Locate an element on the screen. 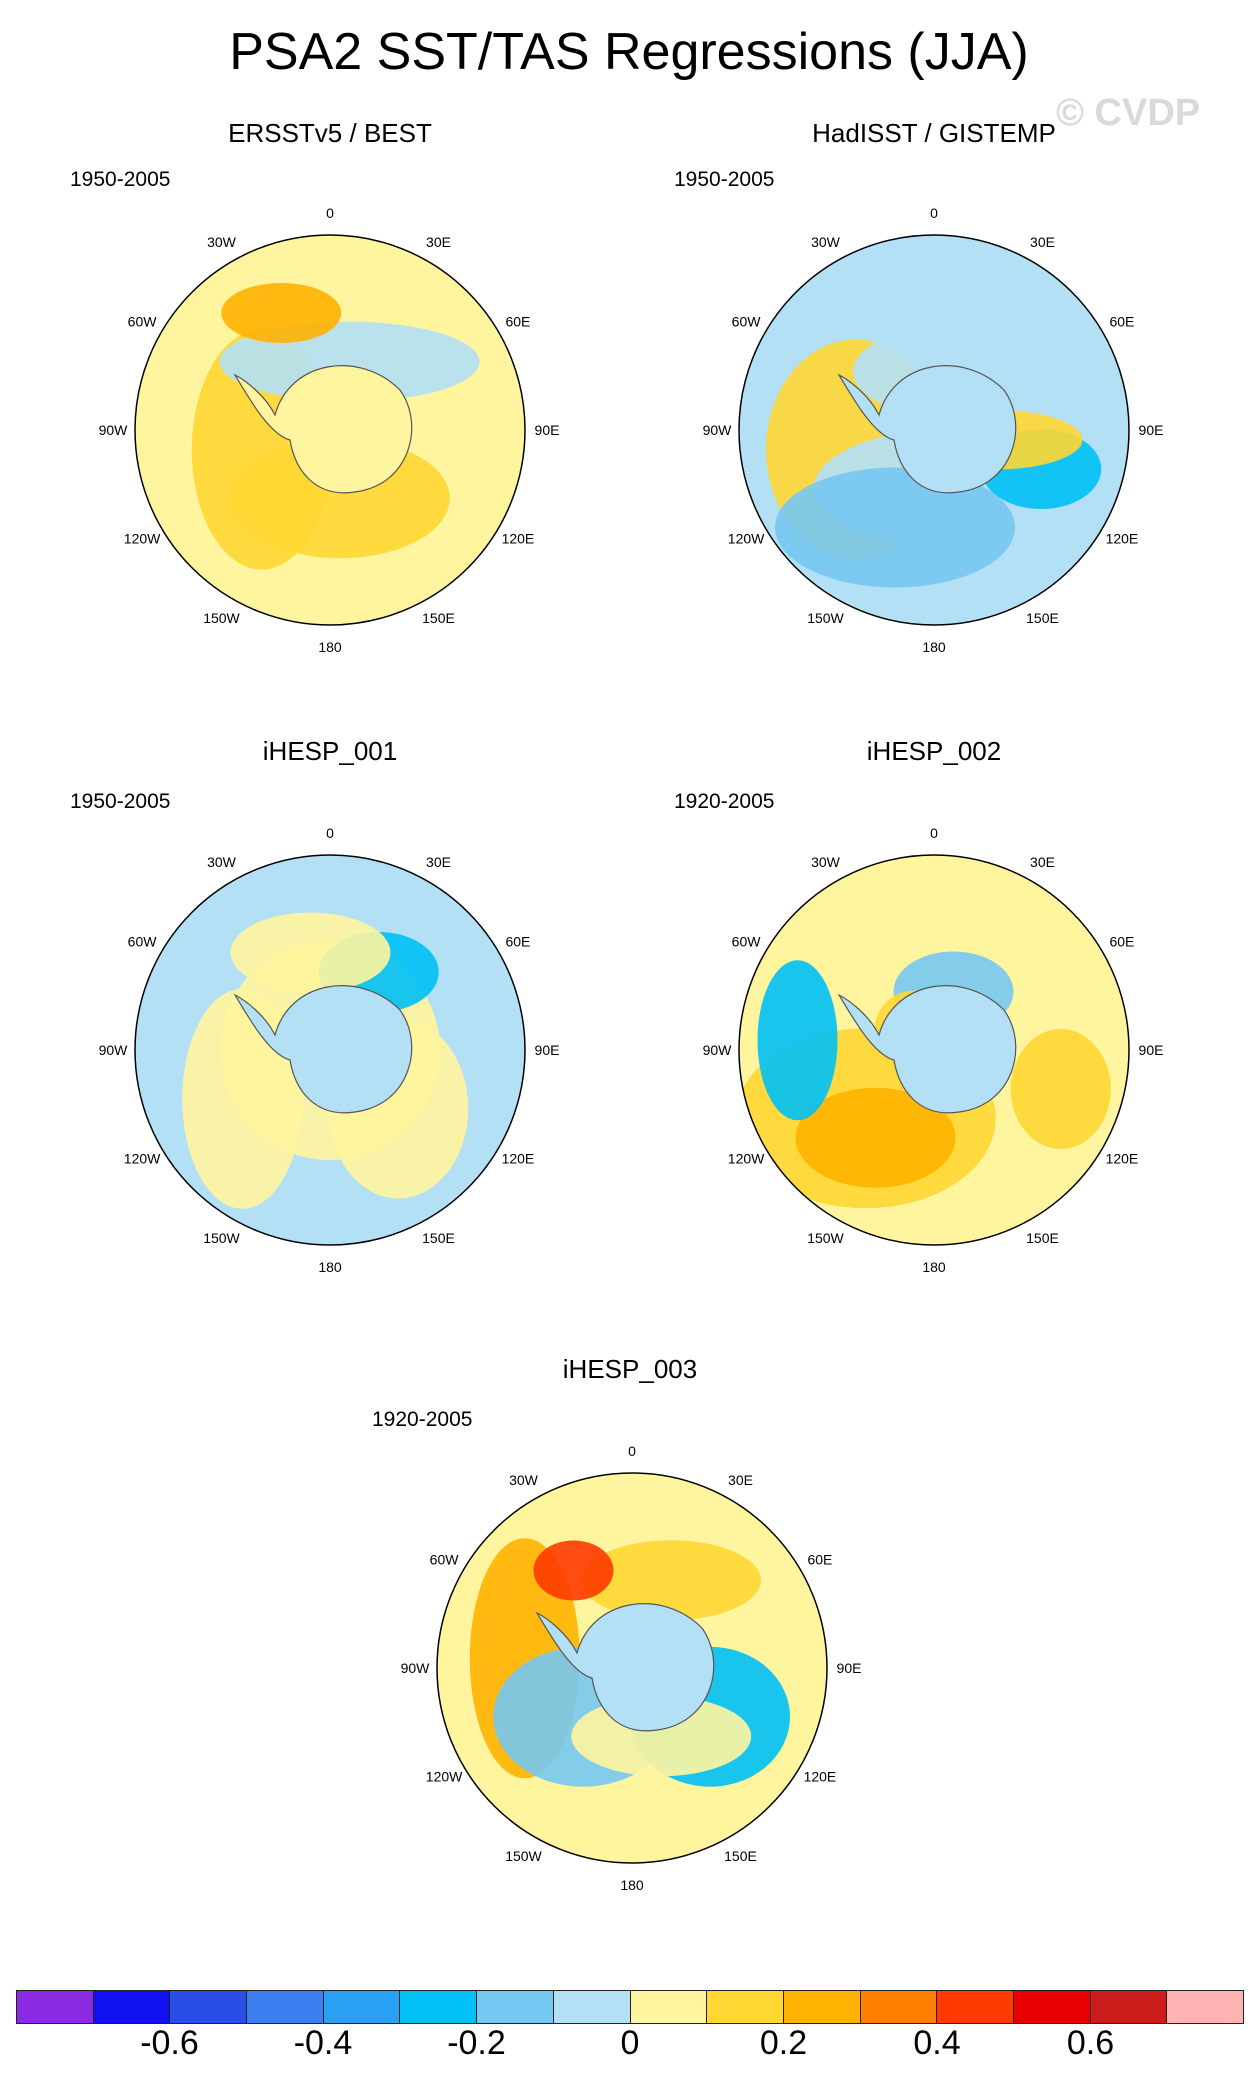  period-label-3: 1950-2005 is located at coordinates (120, 801).